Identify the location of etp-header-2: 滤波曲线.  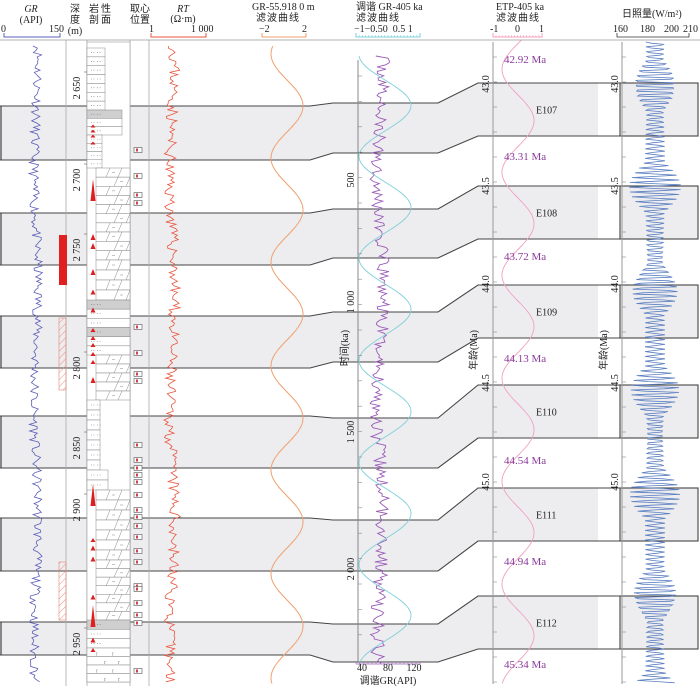
(518, 18).